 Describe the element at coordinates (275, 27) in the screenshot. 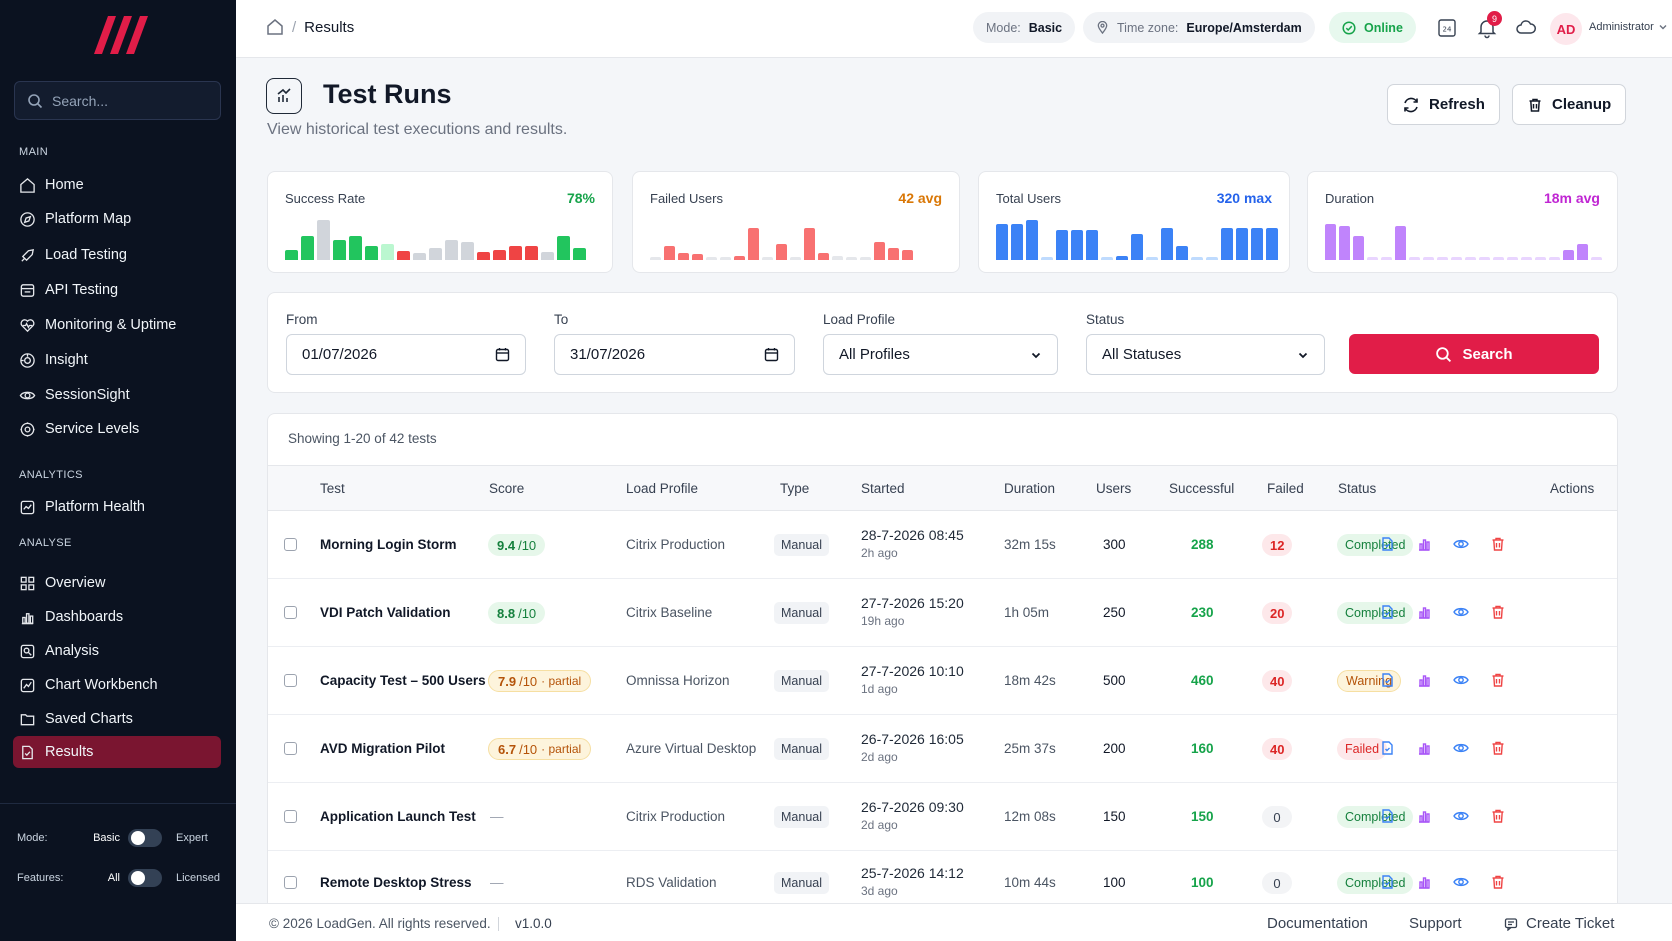

I see `home-icon` at that location.